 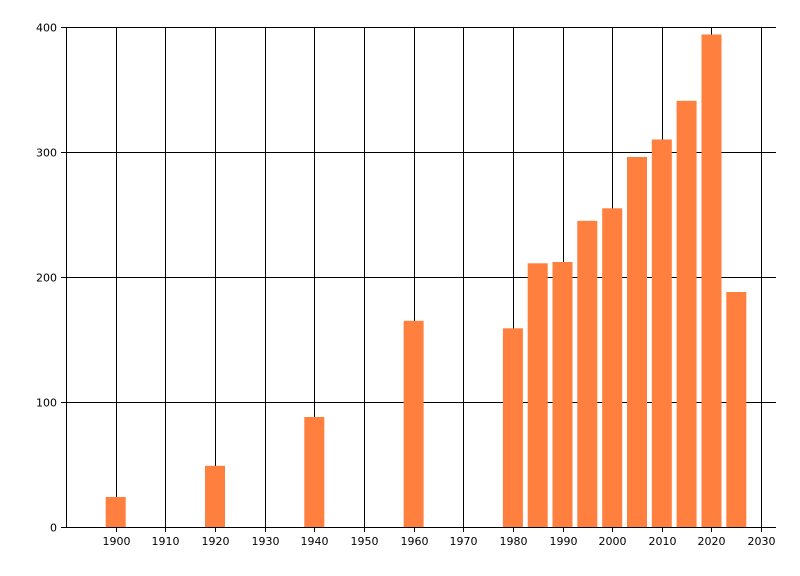 What do you see at coordinates (117, 541) in the screenshot?
I see `x-tick-label: 1900` at bounding box center [117, 541].